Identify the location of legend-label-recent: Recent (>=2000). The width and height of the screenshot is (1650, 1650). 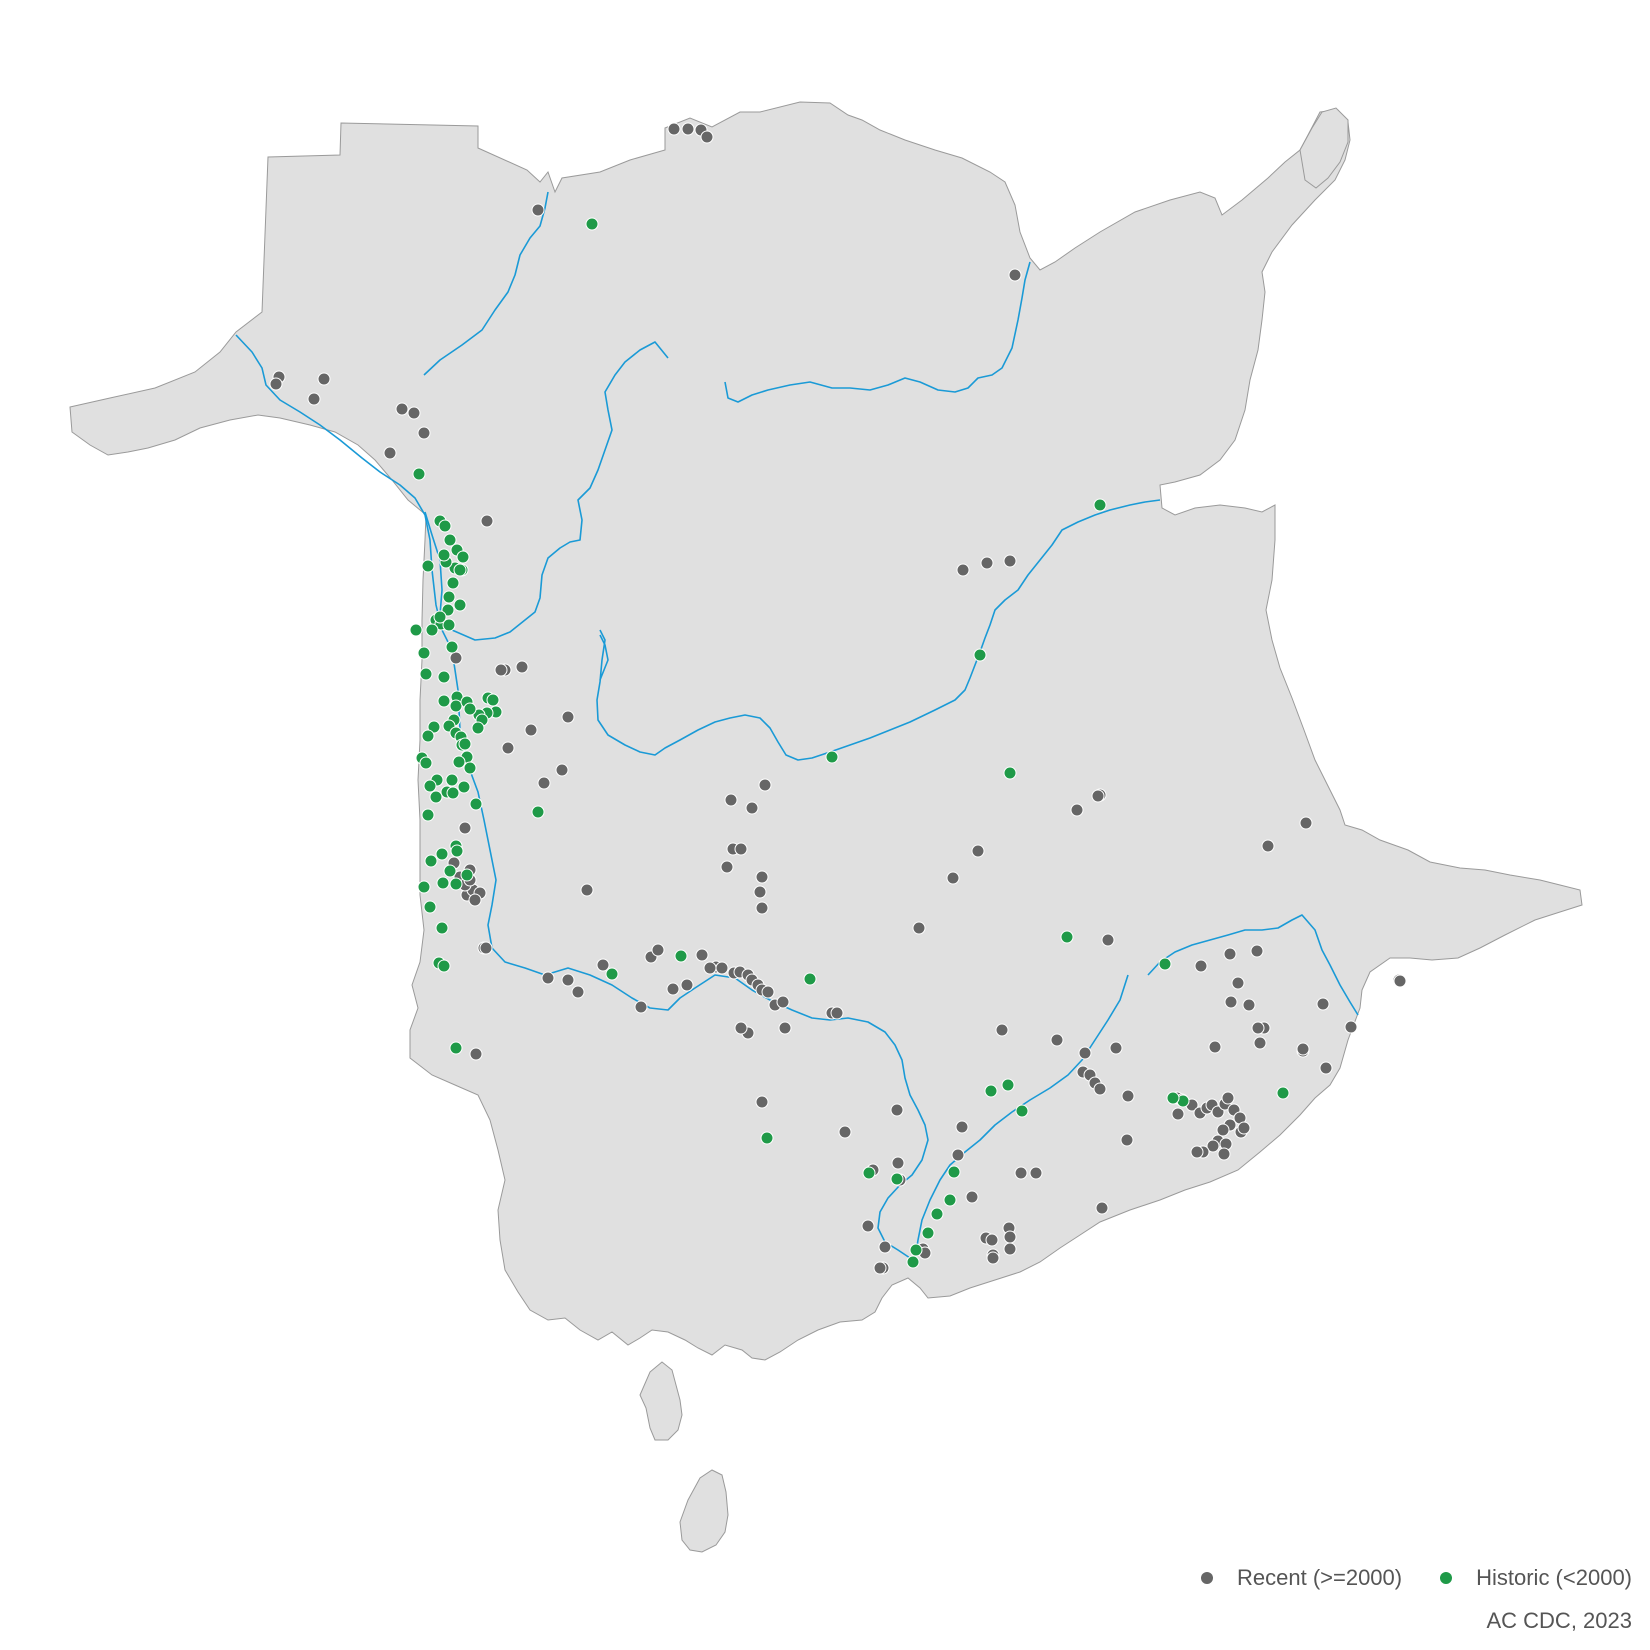
(1320, 1577).